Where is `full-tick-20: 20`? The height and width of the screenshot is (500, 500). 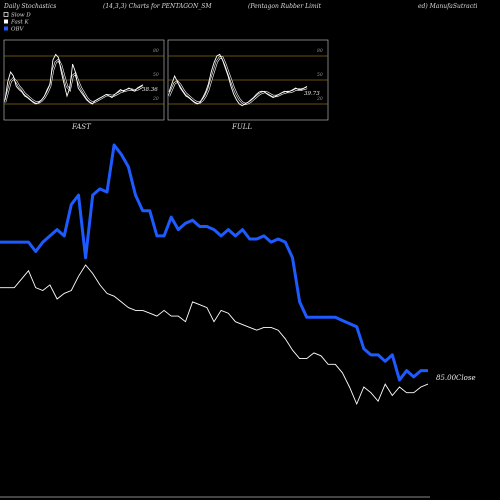 full-tick-20: 20 is located at coordinates (319, 99).